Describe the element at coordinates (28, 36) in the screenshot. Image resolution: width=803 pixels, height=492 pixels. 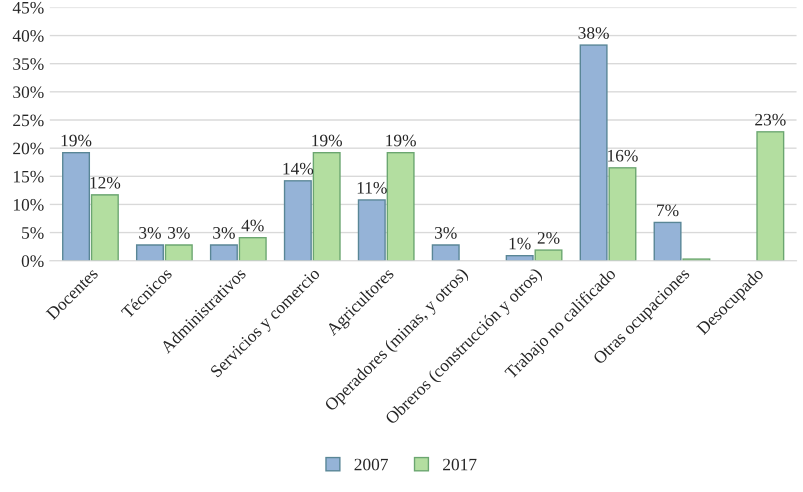
I see `y-tick-label: 40%` at that location.